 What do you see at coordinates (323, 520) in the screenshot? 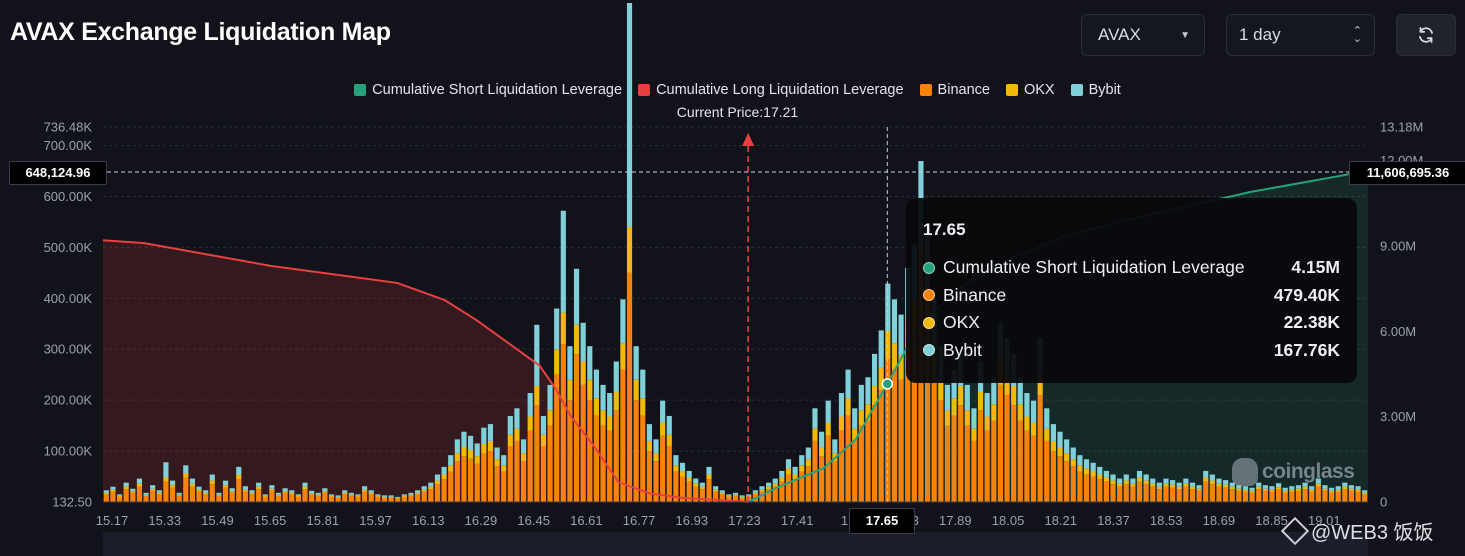
I see `x-tick-label: 15.81` at bounding box center [323, 520].